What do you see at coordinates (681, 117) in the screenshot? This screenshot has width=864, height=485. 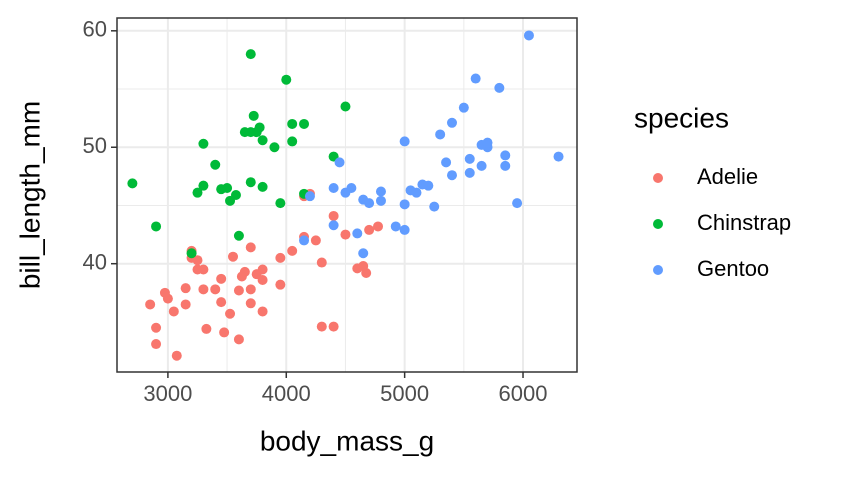 I see `legend-title: species` at bounding box center [681, 117].